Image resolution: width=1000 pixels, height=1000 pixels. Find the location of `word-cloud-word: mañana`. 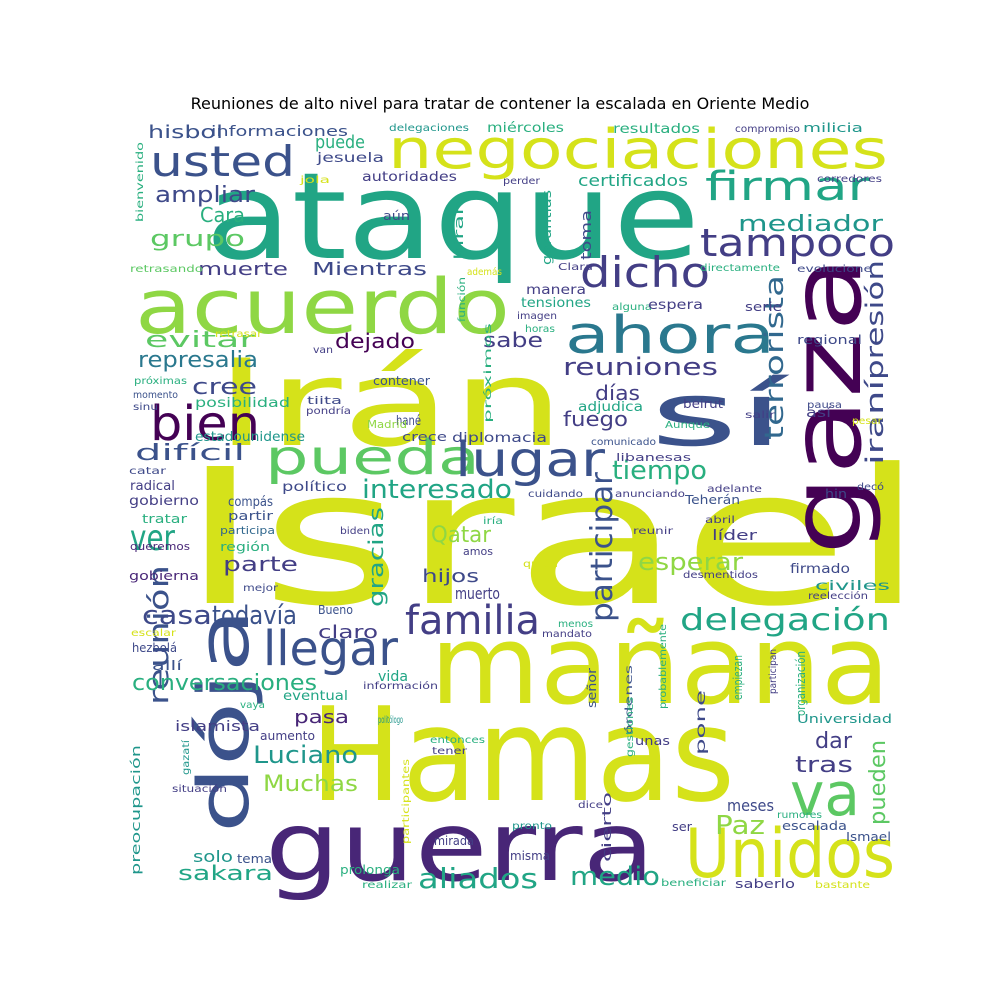

word-cloud-word: mañana is located at coordinates (660, 665).